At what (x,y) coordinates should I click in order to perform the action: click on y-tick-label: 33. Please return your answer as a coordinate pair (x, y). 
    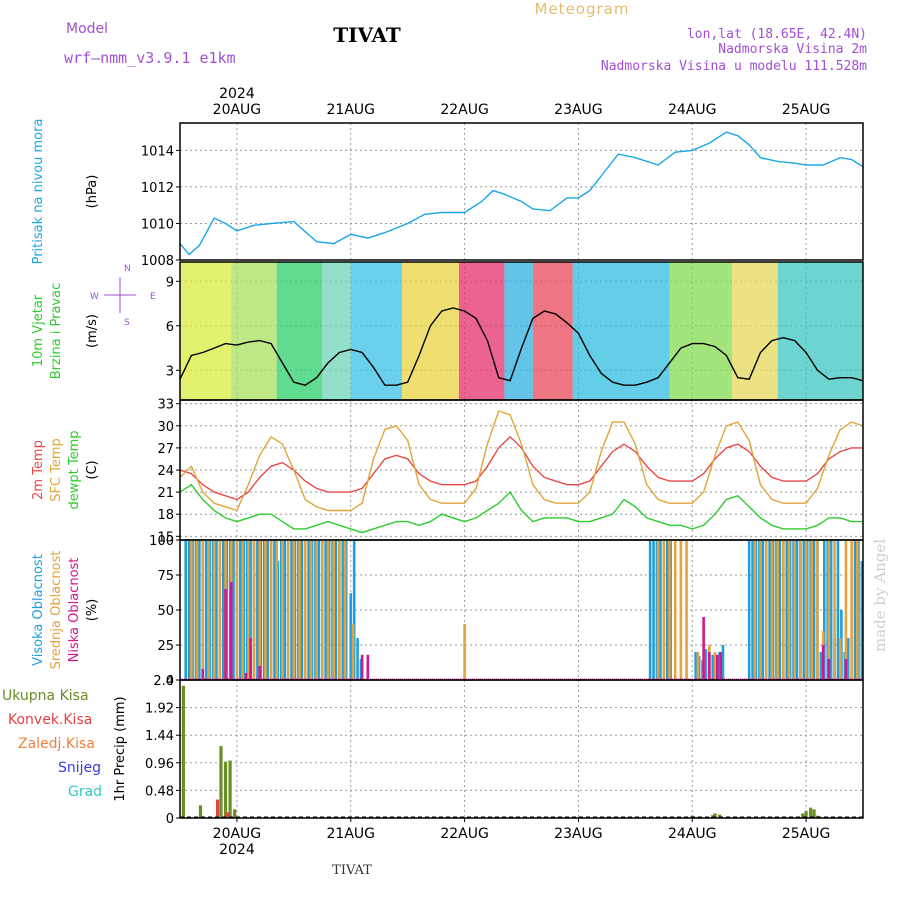
    Looking at the image, I should click on (165, 405).